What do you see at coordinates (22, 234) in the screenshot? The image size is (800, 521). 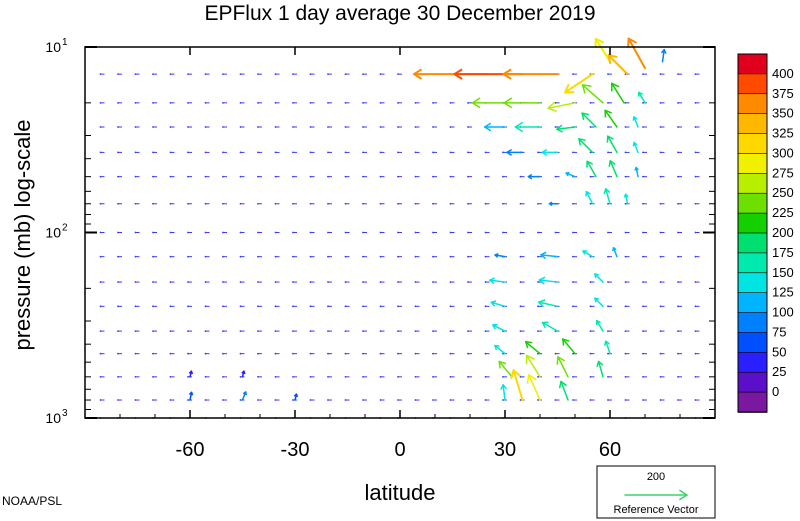 I see `y-axis-label: pressure (mb) log-scale` at bounding box center [22, 234].